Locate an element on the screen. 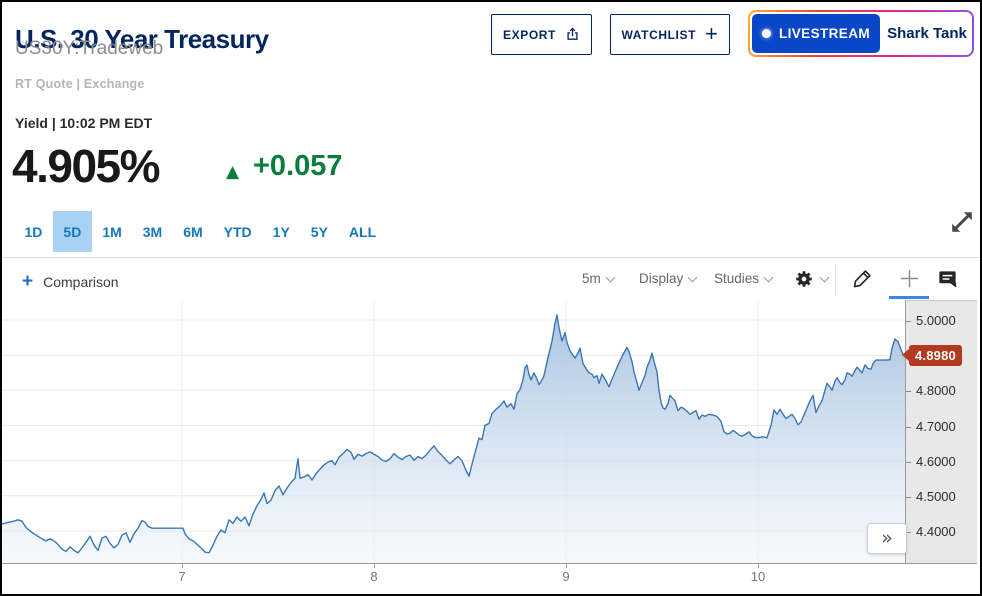 The image size is (982, 596). crosshair-tool-button is located at coordinates (909, 283).